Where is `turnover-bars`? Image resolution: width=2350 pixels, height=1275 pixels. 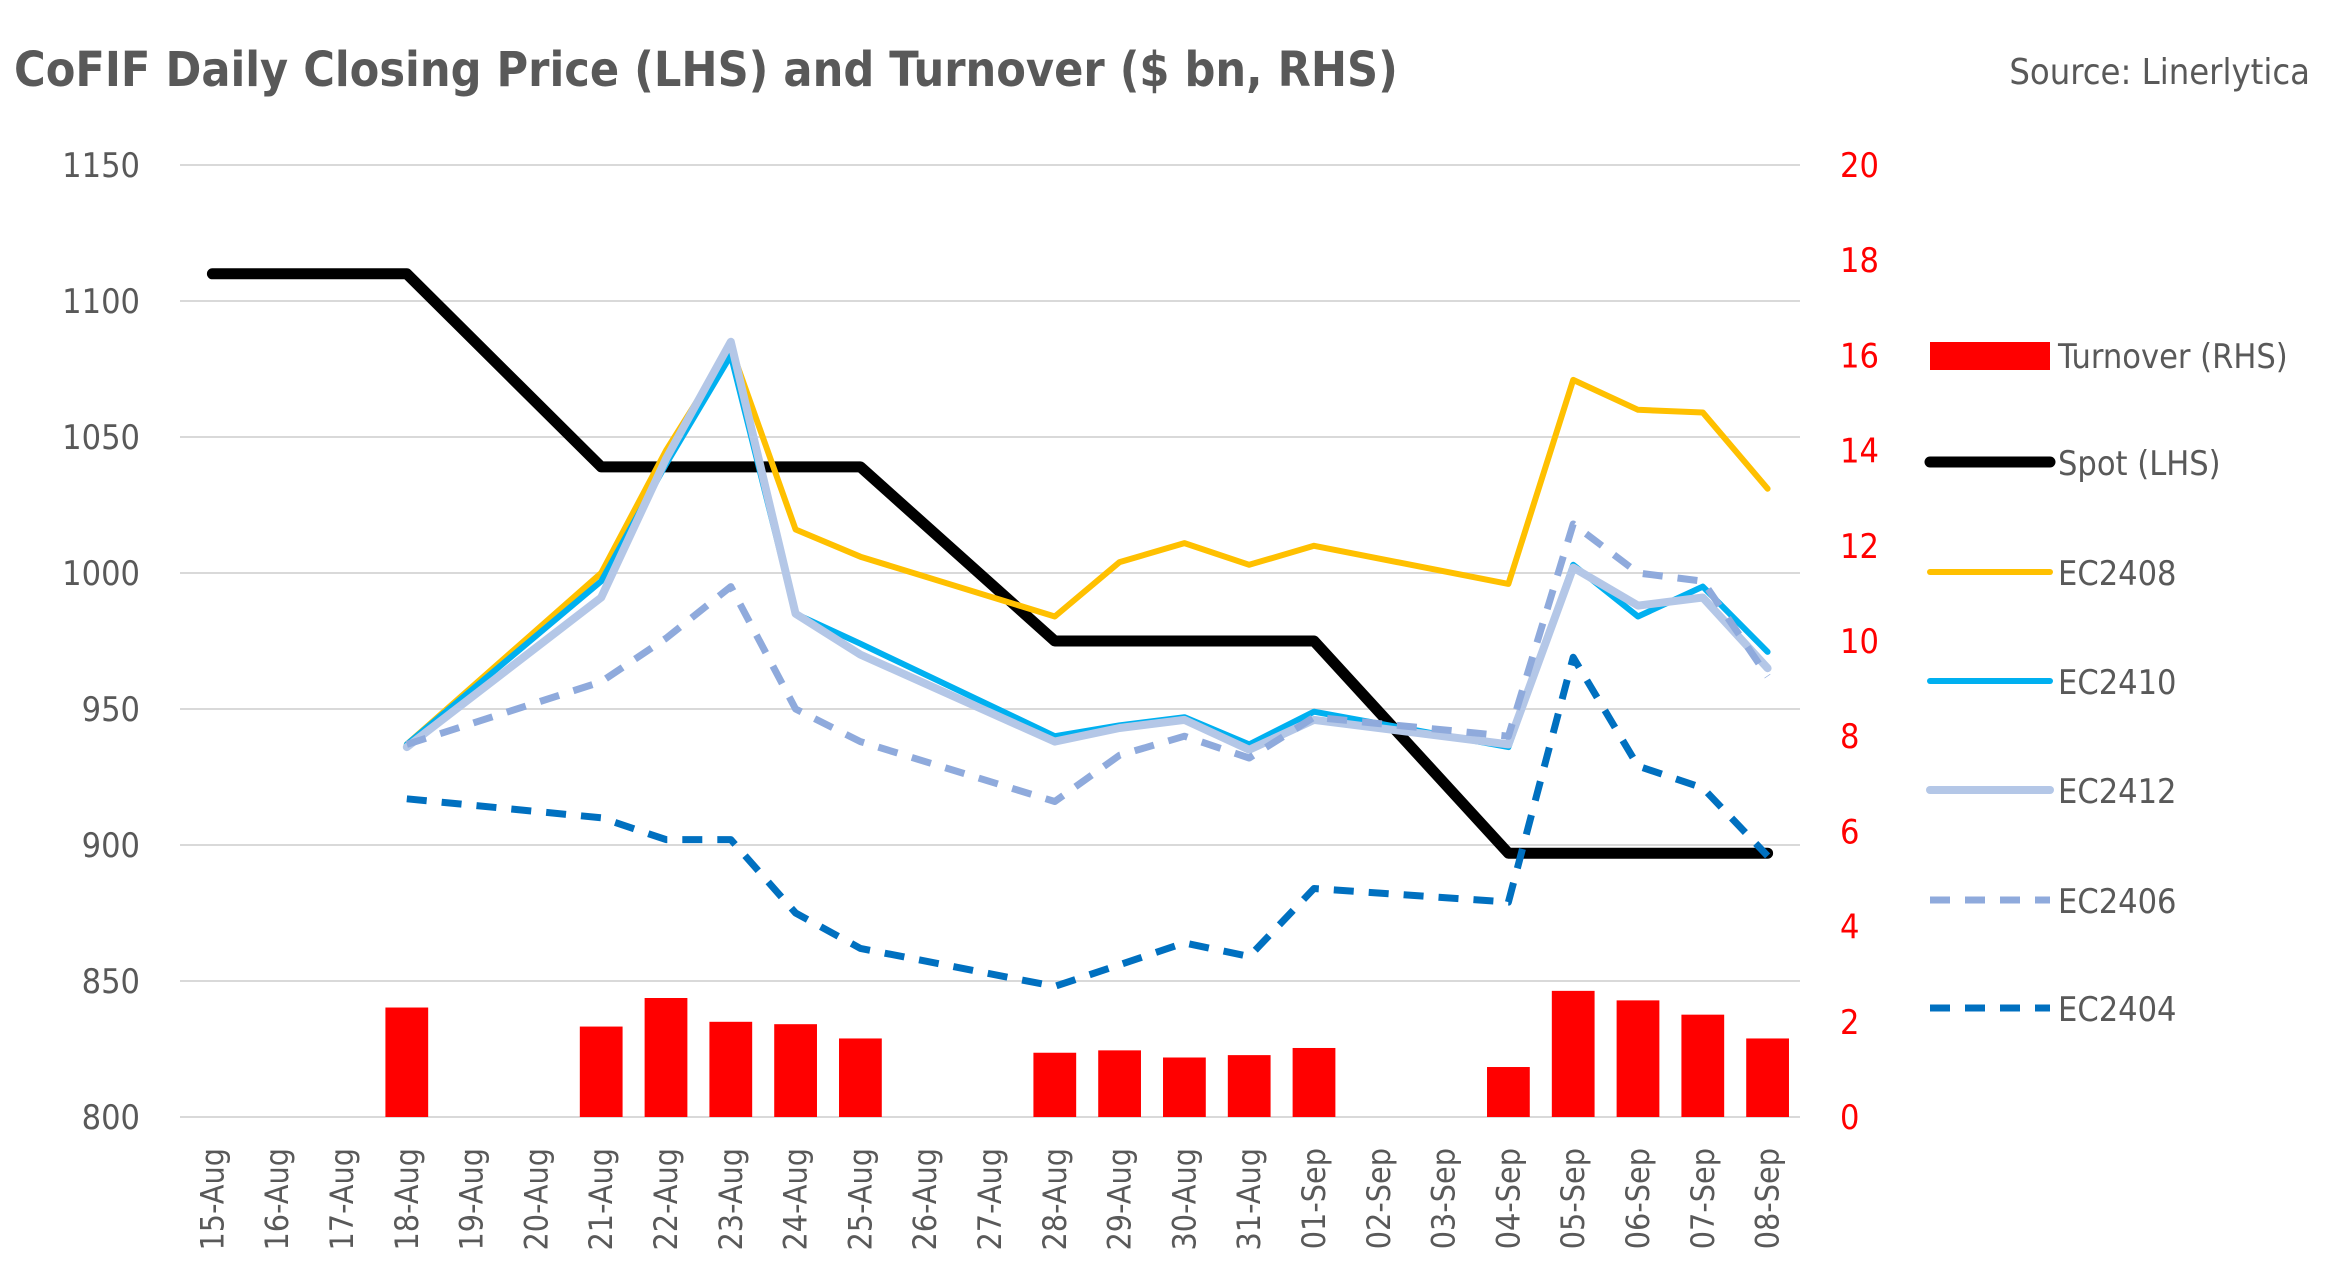 turnover-bars is located at coordinates (1087, 1053).